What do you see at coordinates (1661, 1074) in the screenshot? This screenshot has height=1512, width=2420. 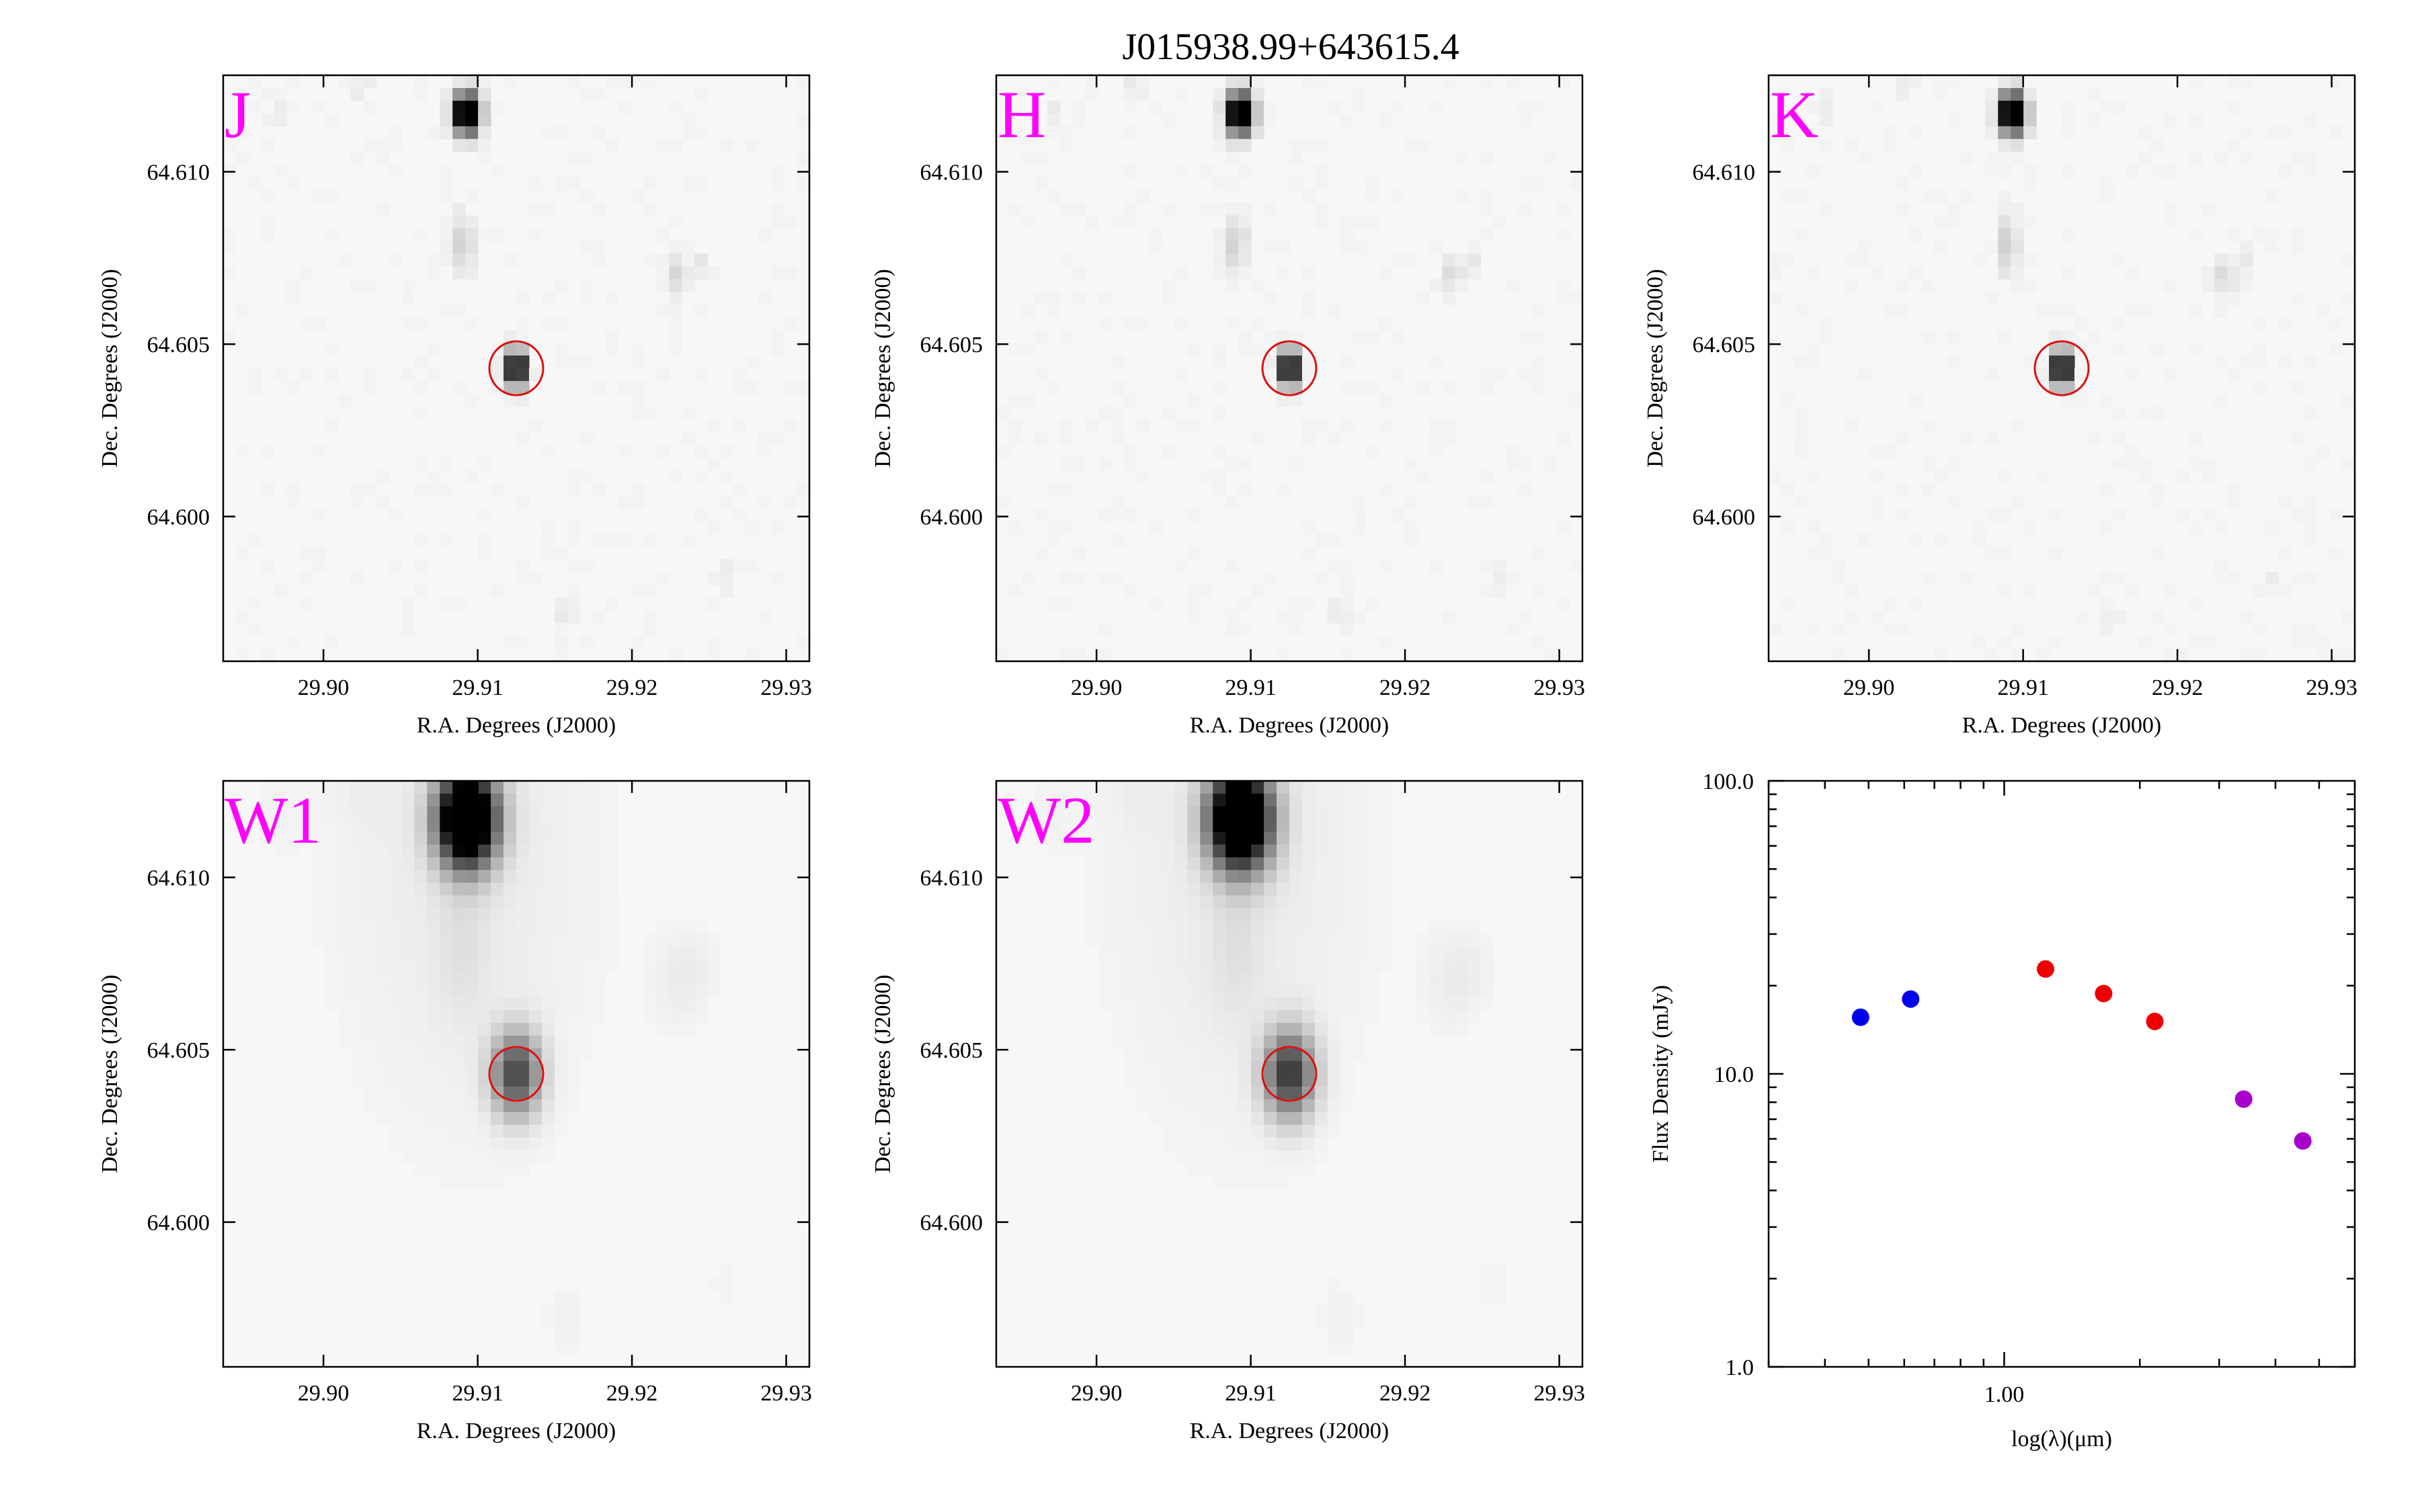 I see `sed-y-axis-label: Flux Density (mJy)` at bounding box center [1661, 1074].